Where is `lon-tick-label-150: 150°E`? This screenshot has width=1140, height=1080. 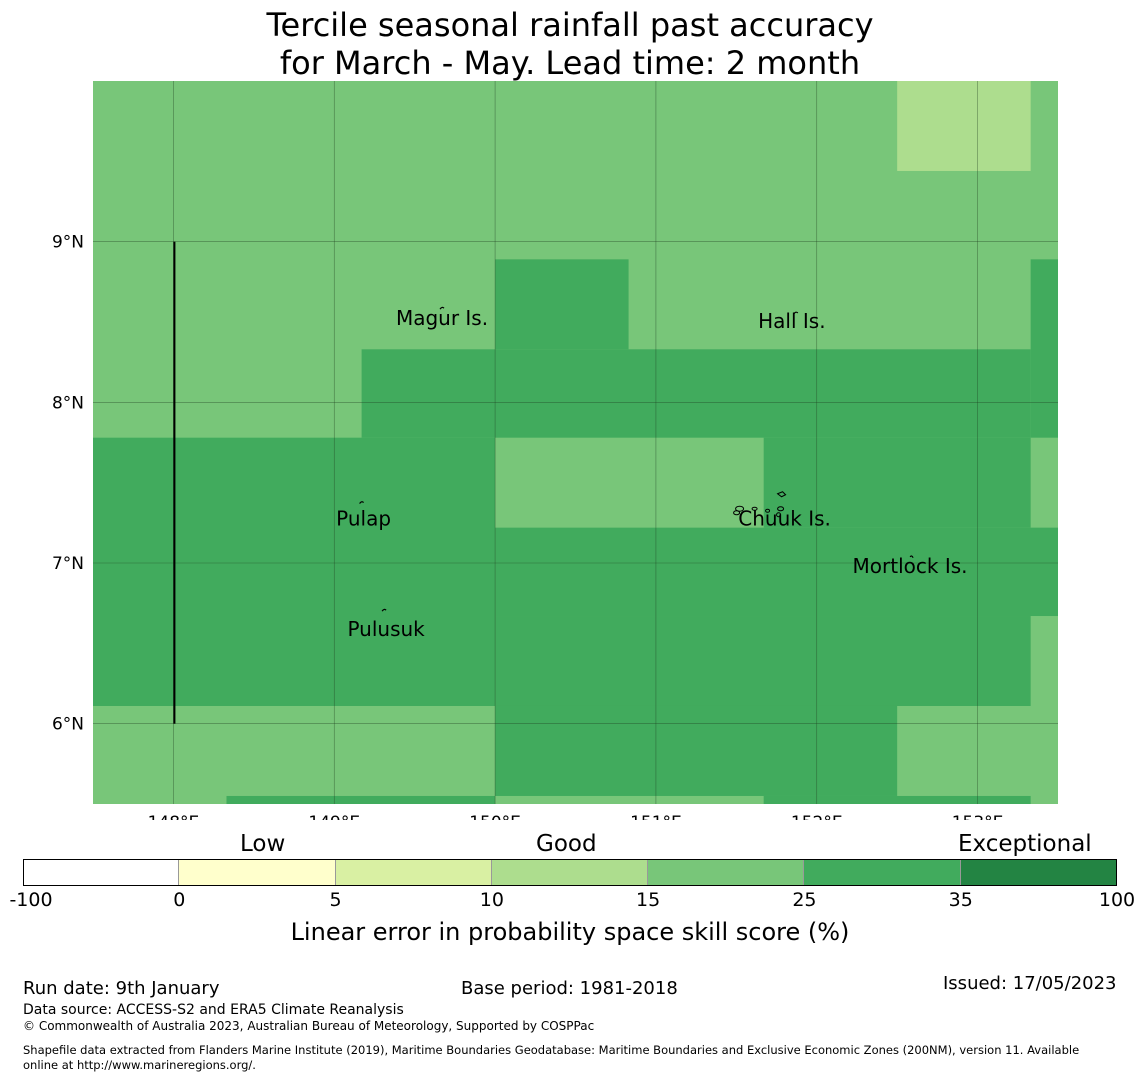
lon-tick-label-150: 150°E is located at coordinates (495, 816).